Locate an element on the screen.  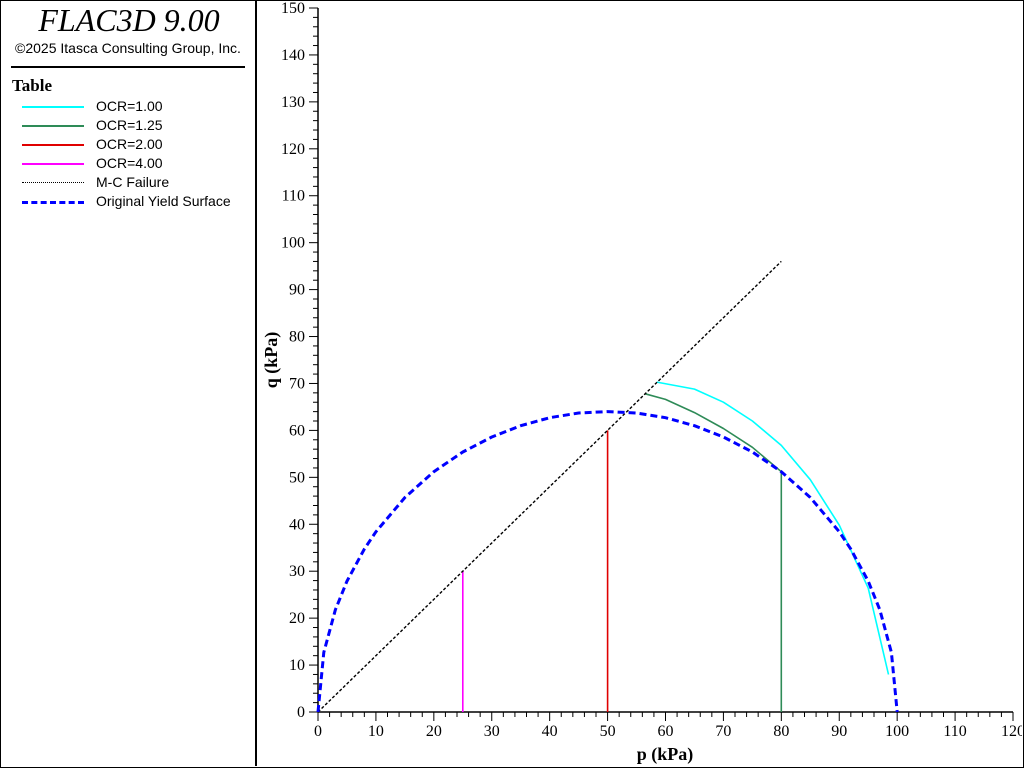
x-tick-label: 30 is located at coordinates (492, 731).